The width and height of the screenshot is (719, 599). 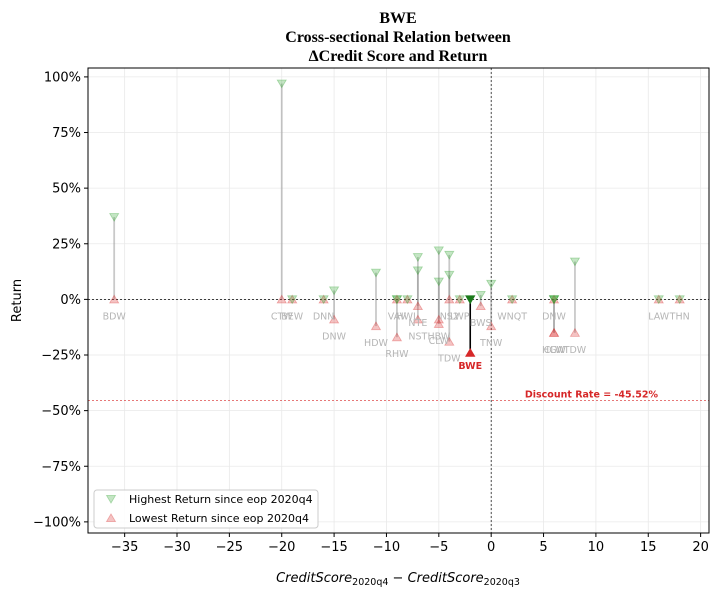 What do you see at coordinates (281, 547) in the screenshot?
I see `x-tick-label: −20` at bounding box center [281, 547].